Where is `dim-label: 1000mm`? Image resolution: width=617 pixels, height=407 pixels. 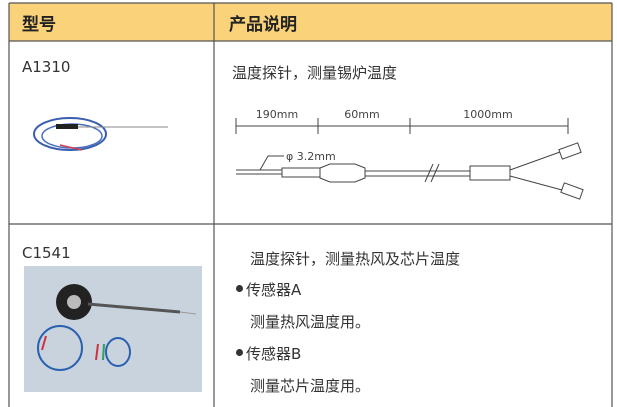 dim-label: 1000mm is located at coordinates (487, 114).